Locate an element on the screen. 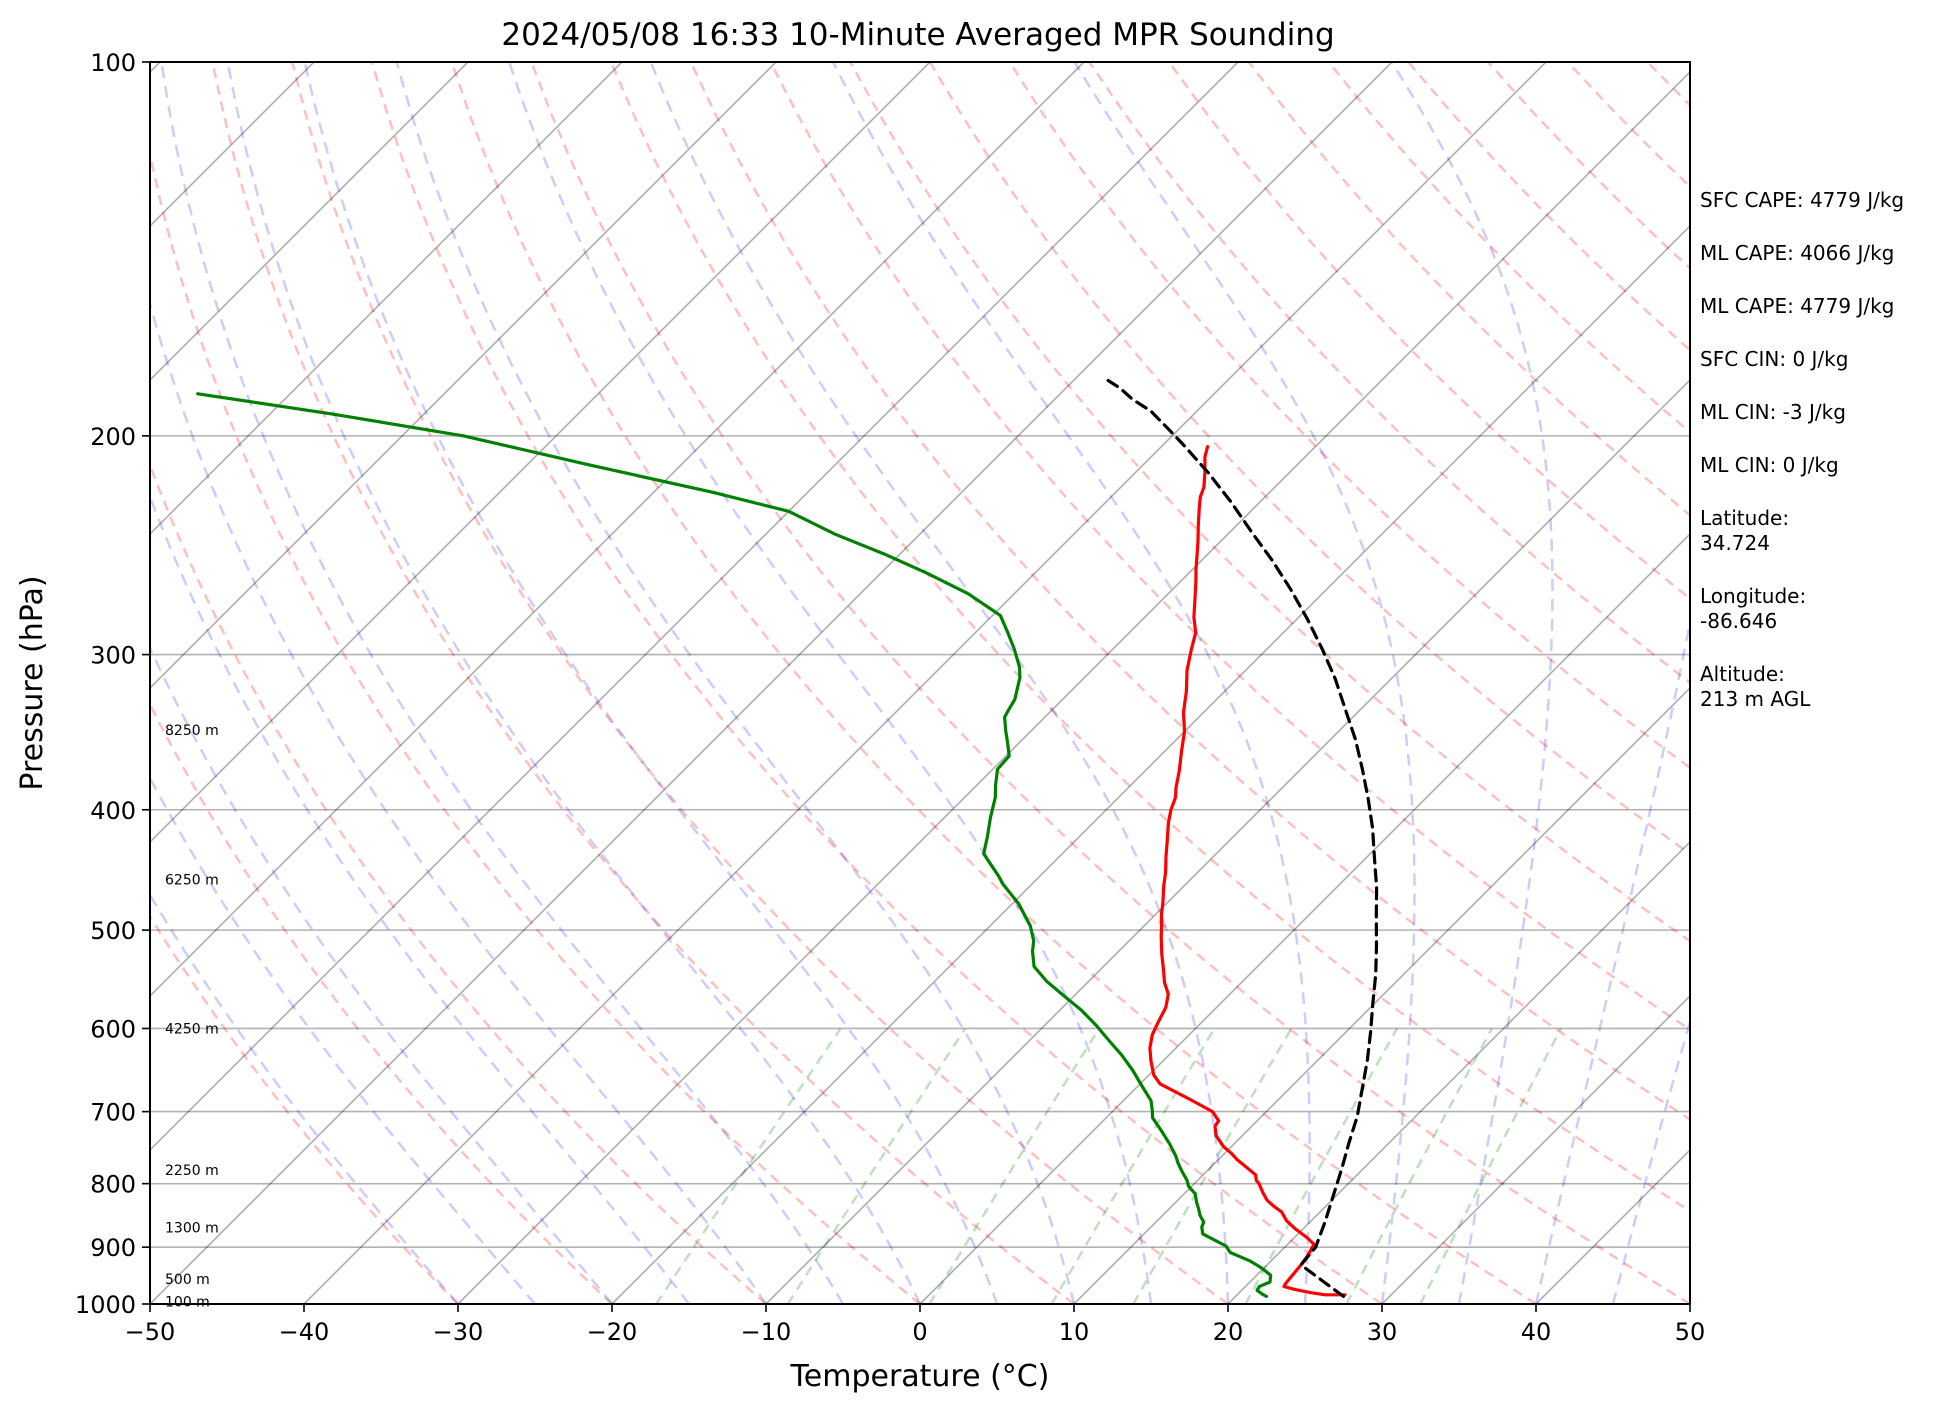 This screenshot has height=1406, width=1936. info-item: SFC CAPE: 4779 J/kg is located at coordinates (1802, 200).